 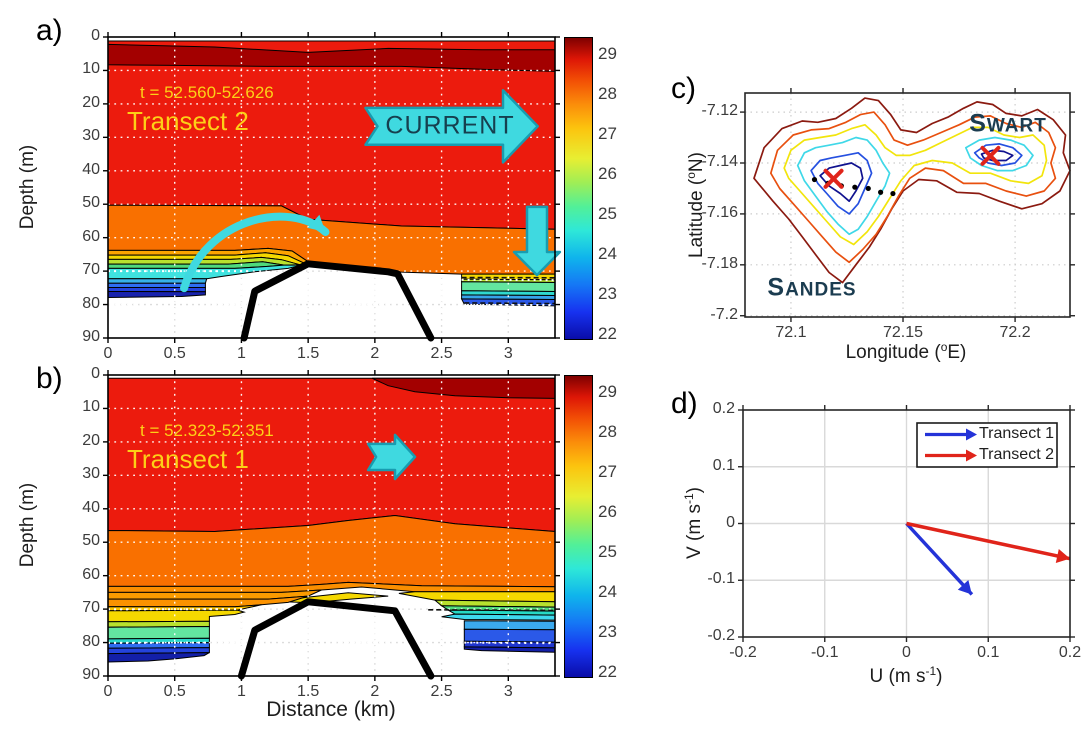 I want to click on sandes-label: SANDES, so click(x=811, y=288).